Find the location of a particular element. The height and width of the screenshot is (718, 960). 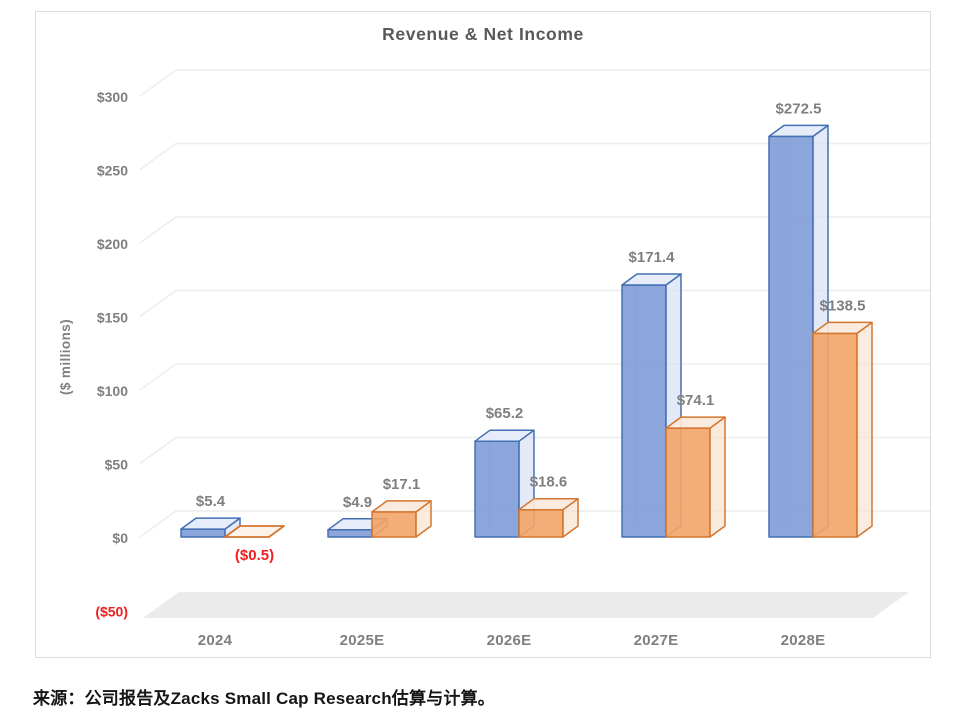

floor-3d is located at coordinates (526, 605).